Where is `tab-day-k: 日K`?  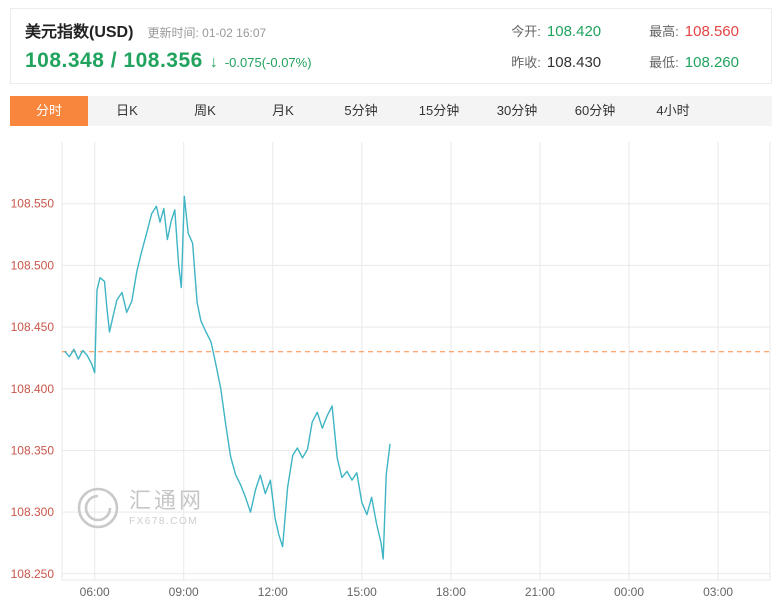
tab-day-k: 日K is located at coordinates (127, 110).